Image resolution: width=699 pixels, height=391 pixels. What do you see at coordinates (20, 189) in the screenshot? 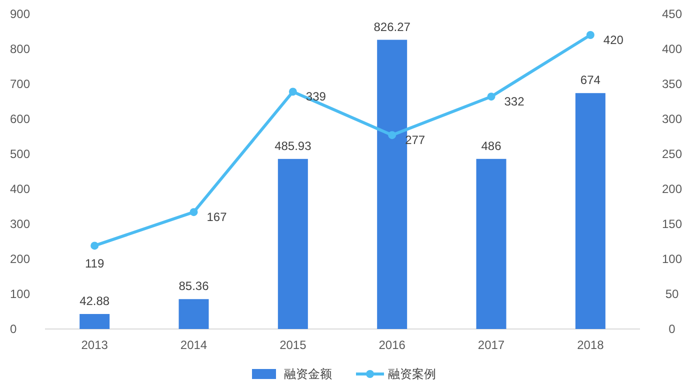
I see `y-tick-label: 400` at bounding box center [20, 189].